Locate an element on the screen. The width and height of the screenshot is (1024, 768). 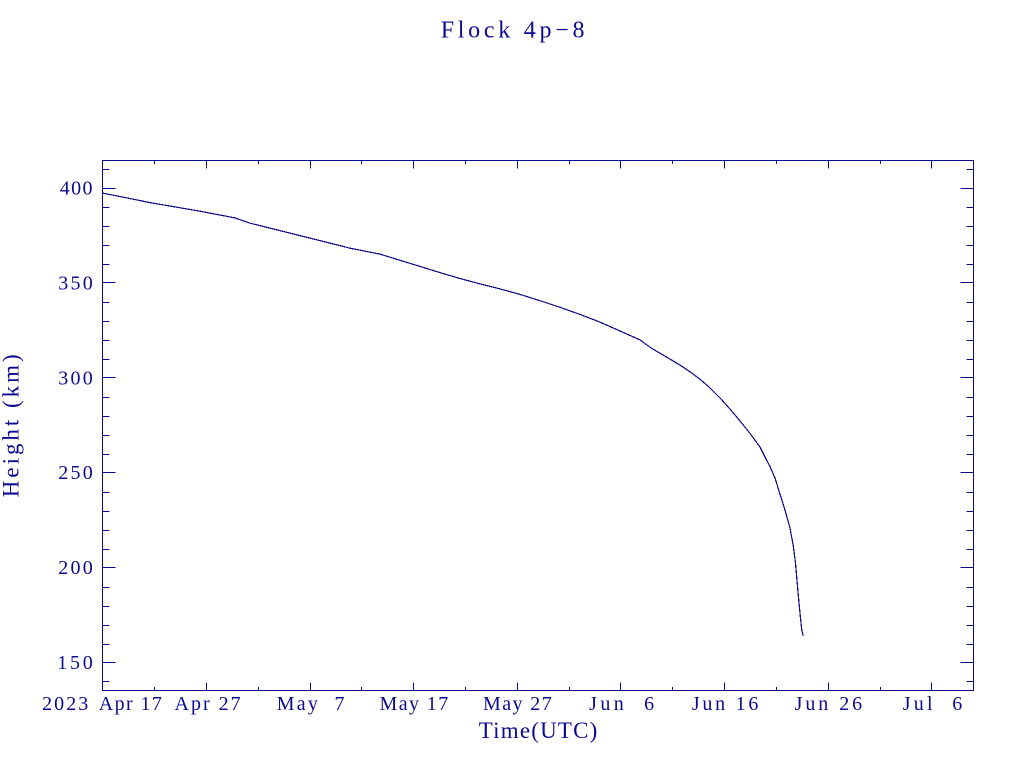
svg-text: Flock 4p−8 is located at coordinates (515, 30).